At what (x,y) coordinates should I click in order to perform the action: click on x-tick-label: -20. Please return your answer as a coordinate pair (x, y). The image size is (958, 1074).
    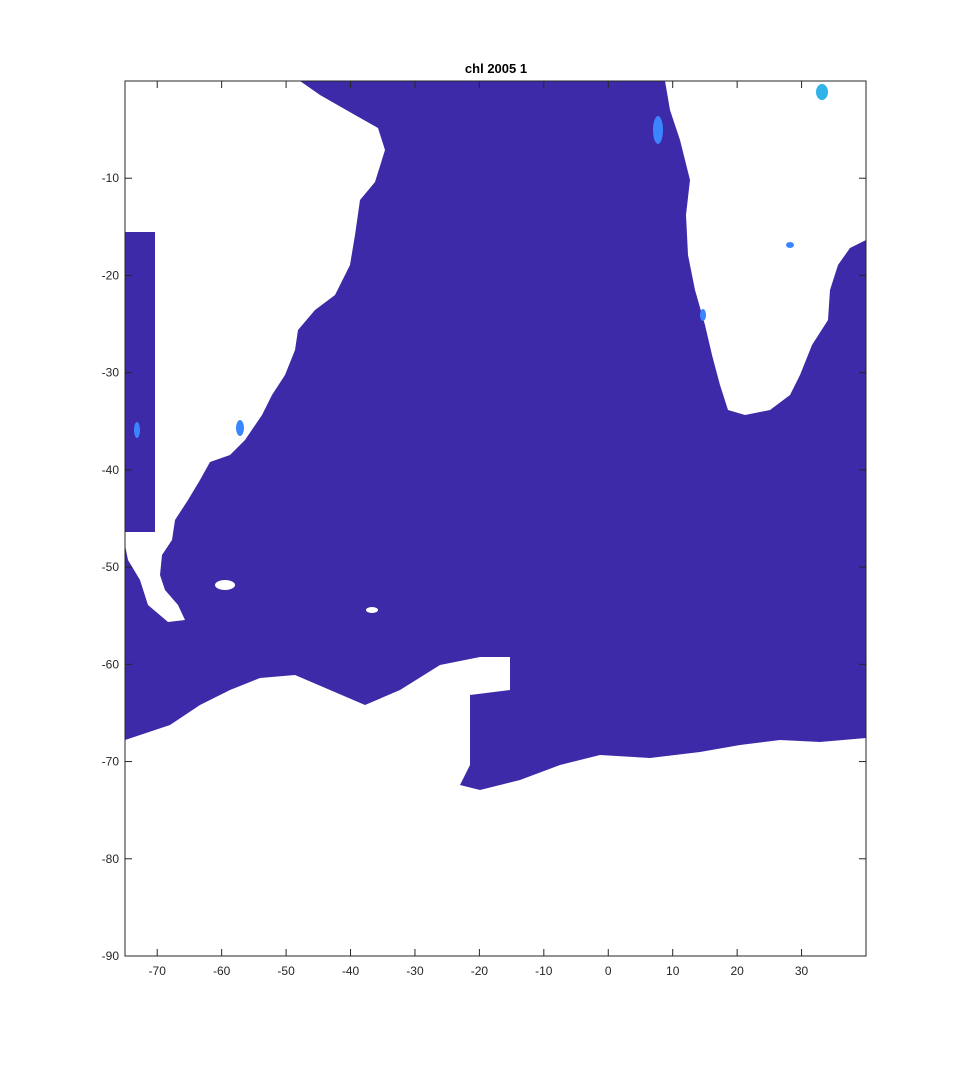
    Looking at the image, I should click on (480, 971).